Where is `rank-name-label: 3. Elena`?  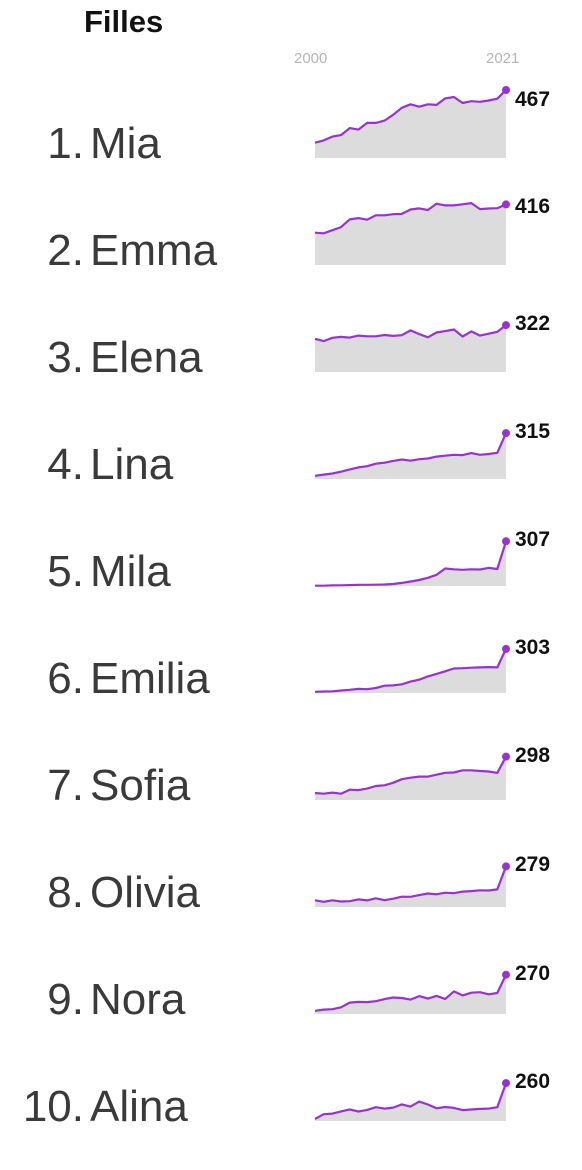 rank-name-label: 3. Elena is located at coordinates (150, 358).